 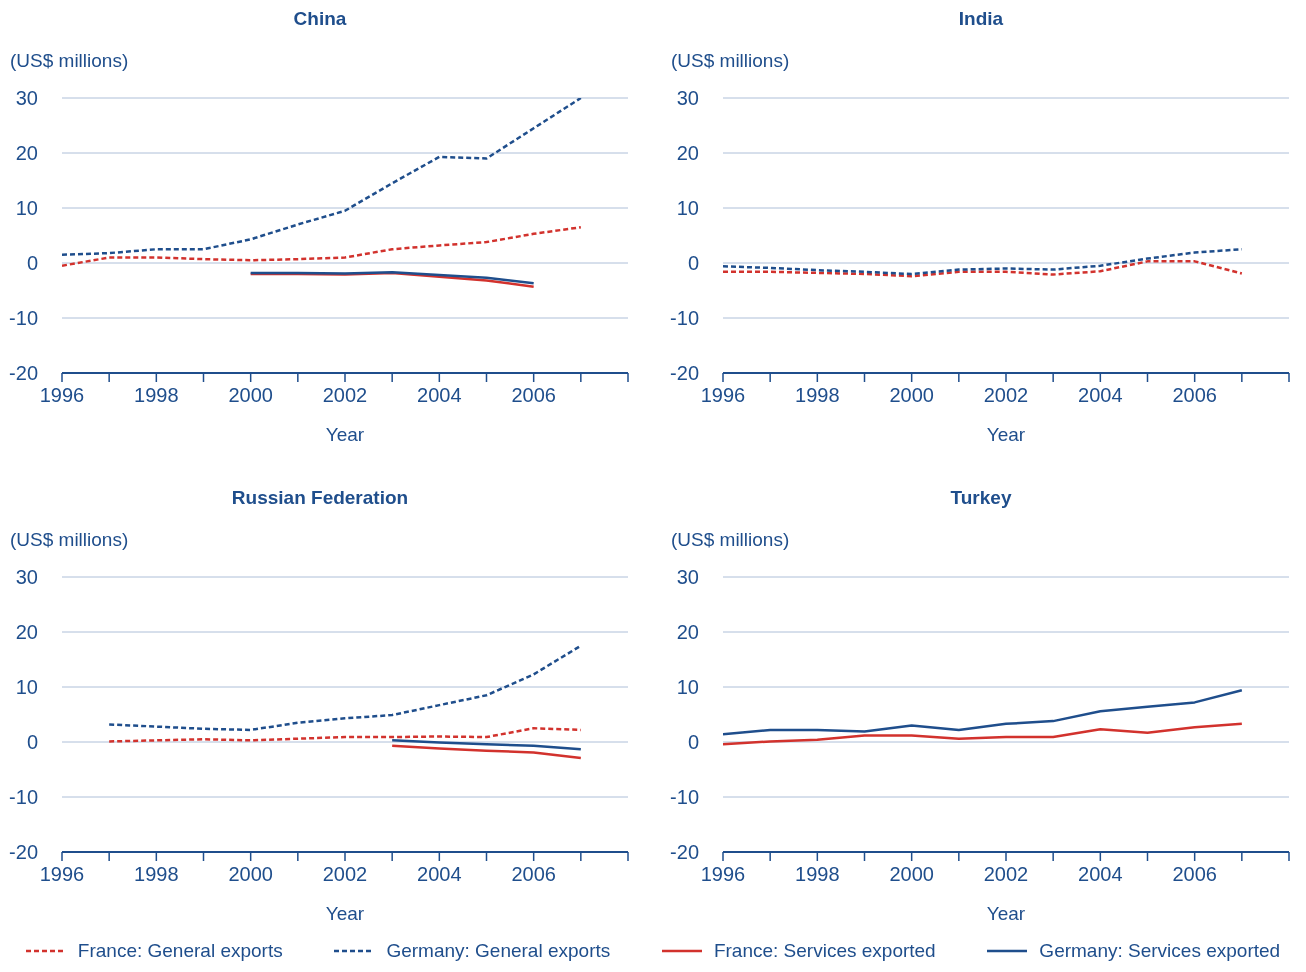 I want to click on chart-title: Russian Federation, so click(x=320, y=498).